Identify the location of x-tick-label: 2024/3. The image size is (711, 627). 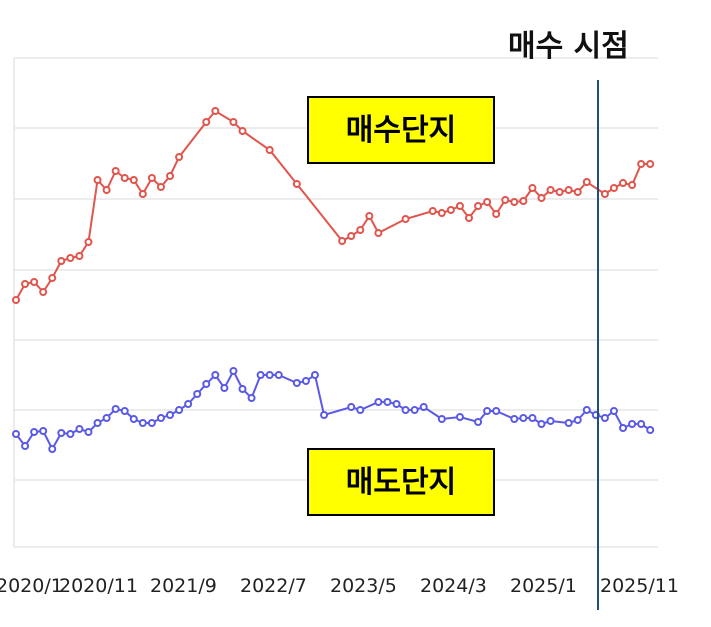
(453, 586).